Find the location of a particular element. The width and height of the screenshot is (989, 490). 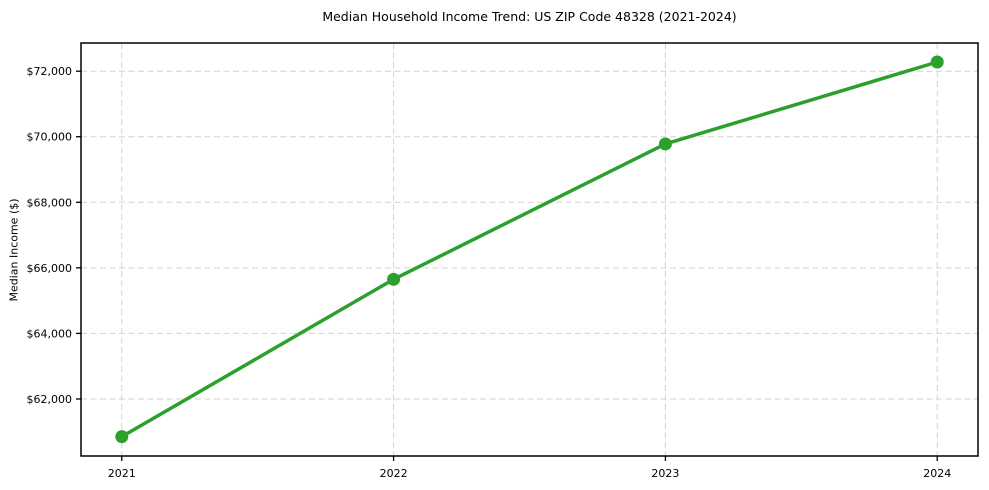

y-tick-label: $68,000 is located at coordinates (50, 202).